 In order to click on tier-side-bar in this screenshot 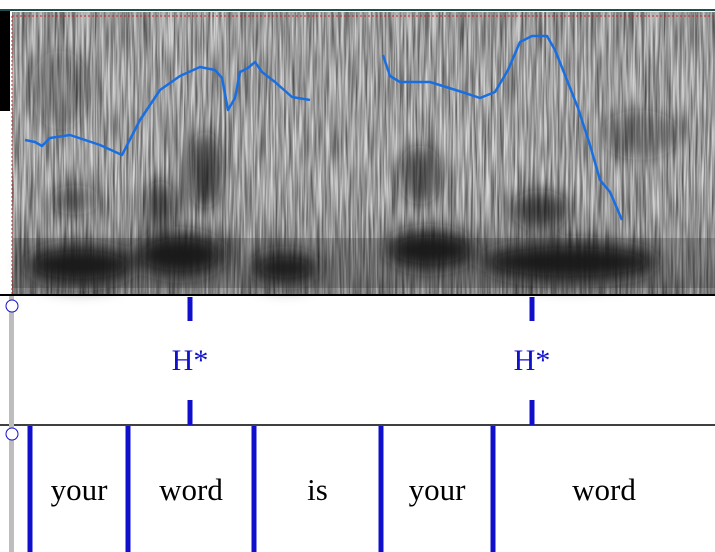, I will do `click(11, 424)`.